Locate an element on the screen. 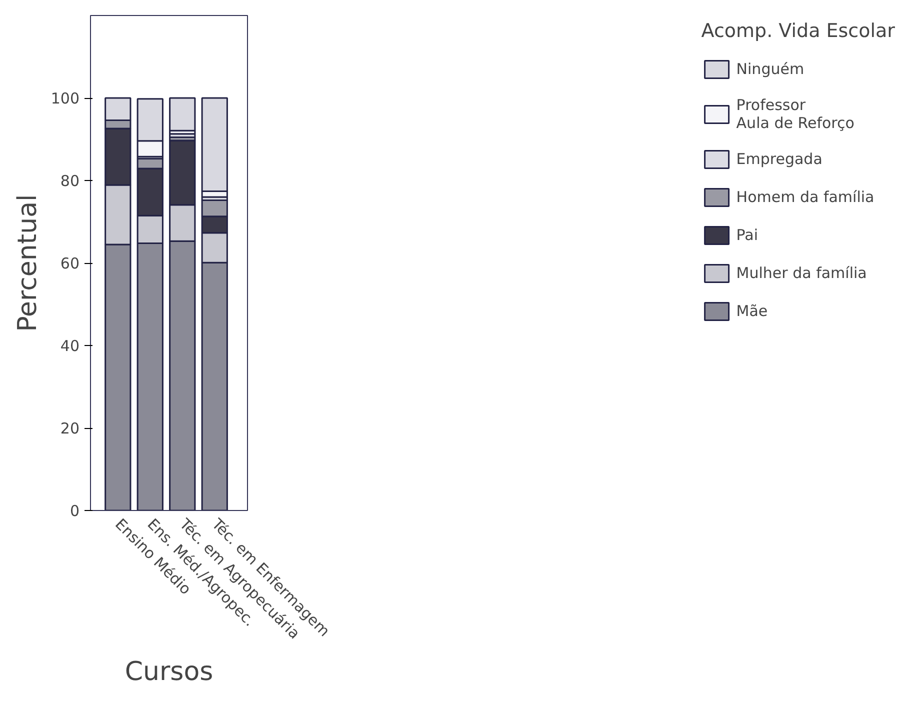 The image size is (908, 712). legend-label: Mulher da família is located at coordinates (801, 273).